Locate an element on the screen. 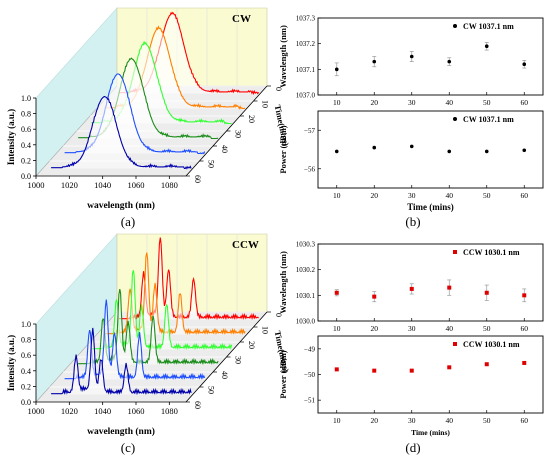 The image size is (550, 458). x-tick-label: 10 is located at coordinates (337, 420).